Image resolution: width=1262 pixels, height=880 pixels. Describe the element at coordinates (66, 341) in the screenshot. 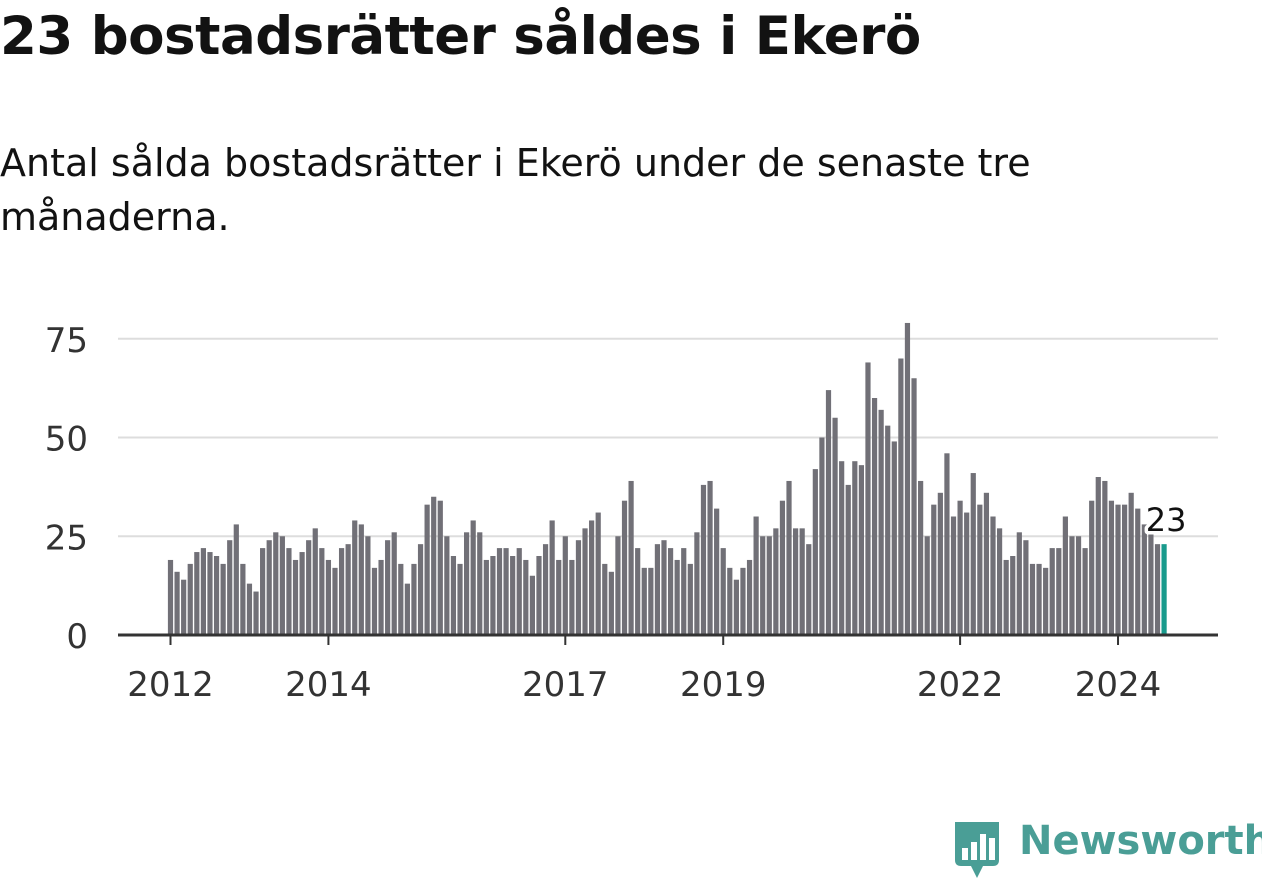

I see `y-tick-label: 75` at that location.